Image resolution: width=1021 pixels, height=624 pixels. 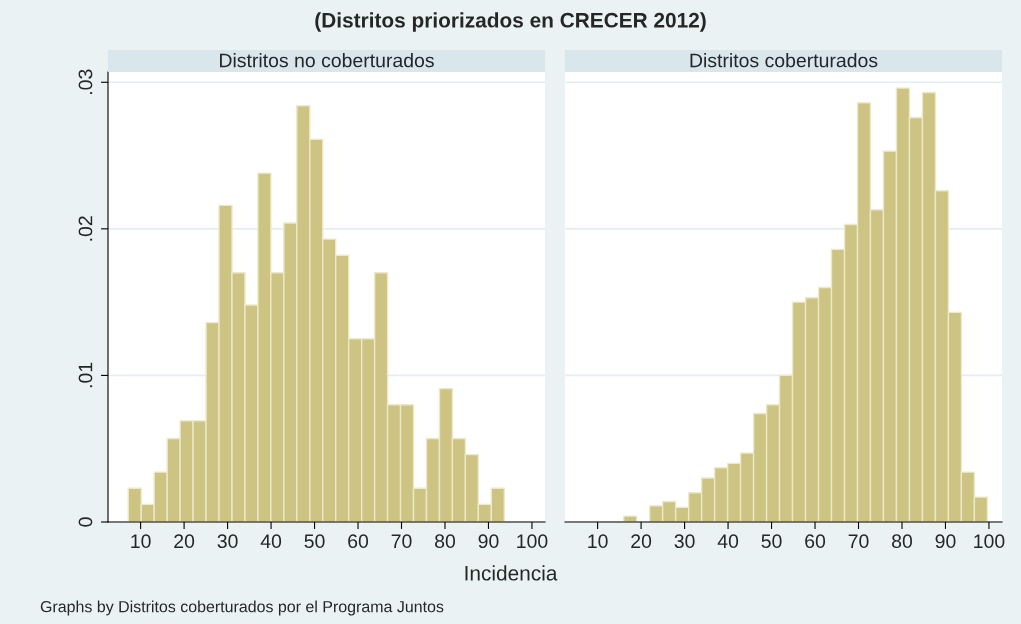 What do you see at coordinates (85, 228) in the screenshot?
I see `y-tick-label: .02` at bounding box center [85, 228].